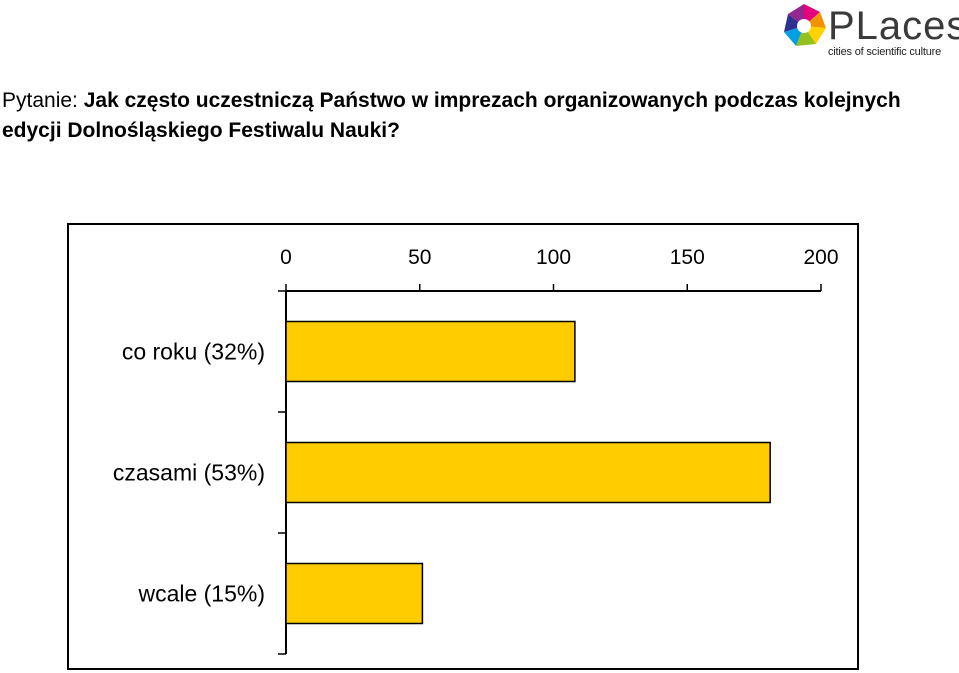 The image size is (959, 673). Describe the element at coordinates (687, 257) in the screenshot. I see `x-tick-label: 150` at that location.